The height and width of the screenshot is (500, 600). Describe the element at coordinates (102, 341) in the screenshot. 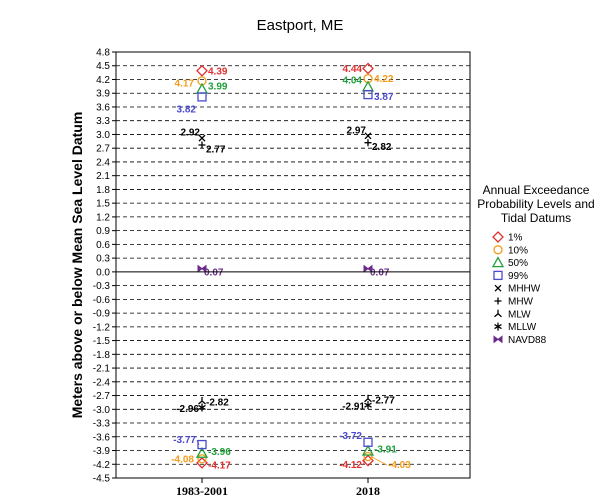

I see `y-tick-label: -1.5` at that location.